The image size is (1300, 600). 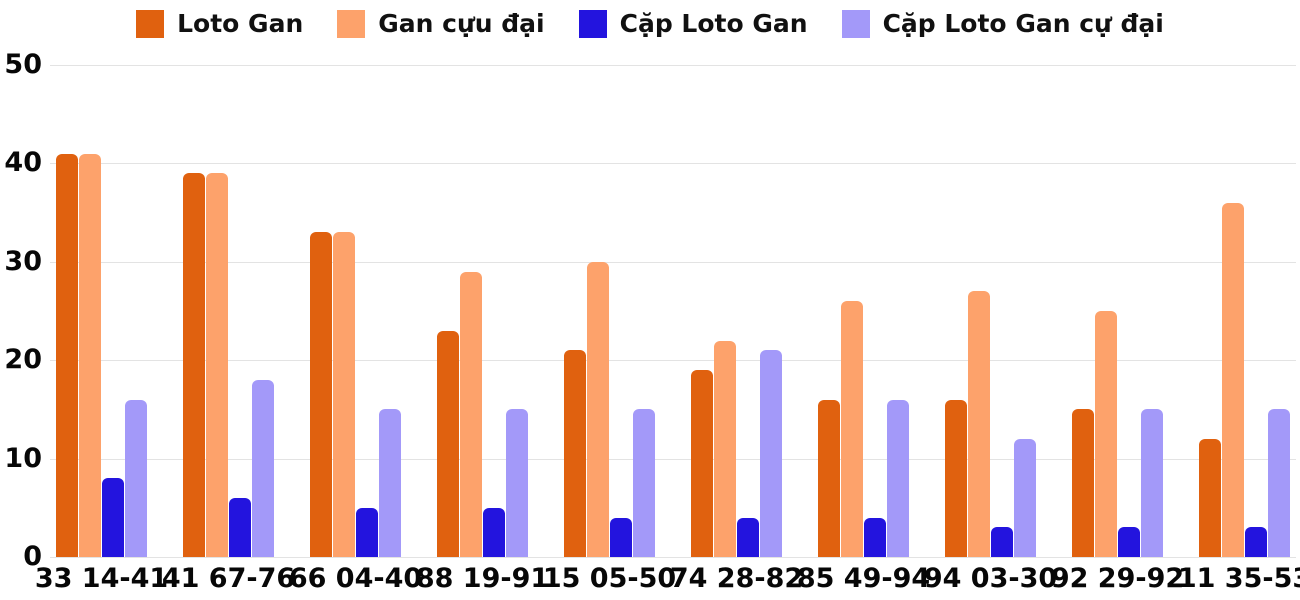 I want to click on bar-s3-c3, so click(x=367, y=532).